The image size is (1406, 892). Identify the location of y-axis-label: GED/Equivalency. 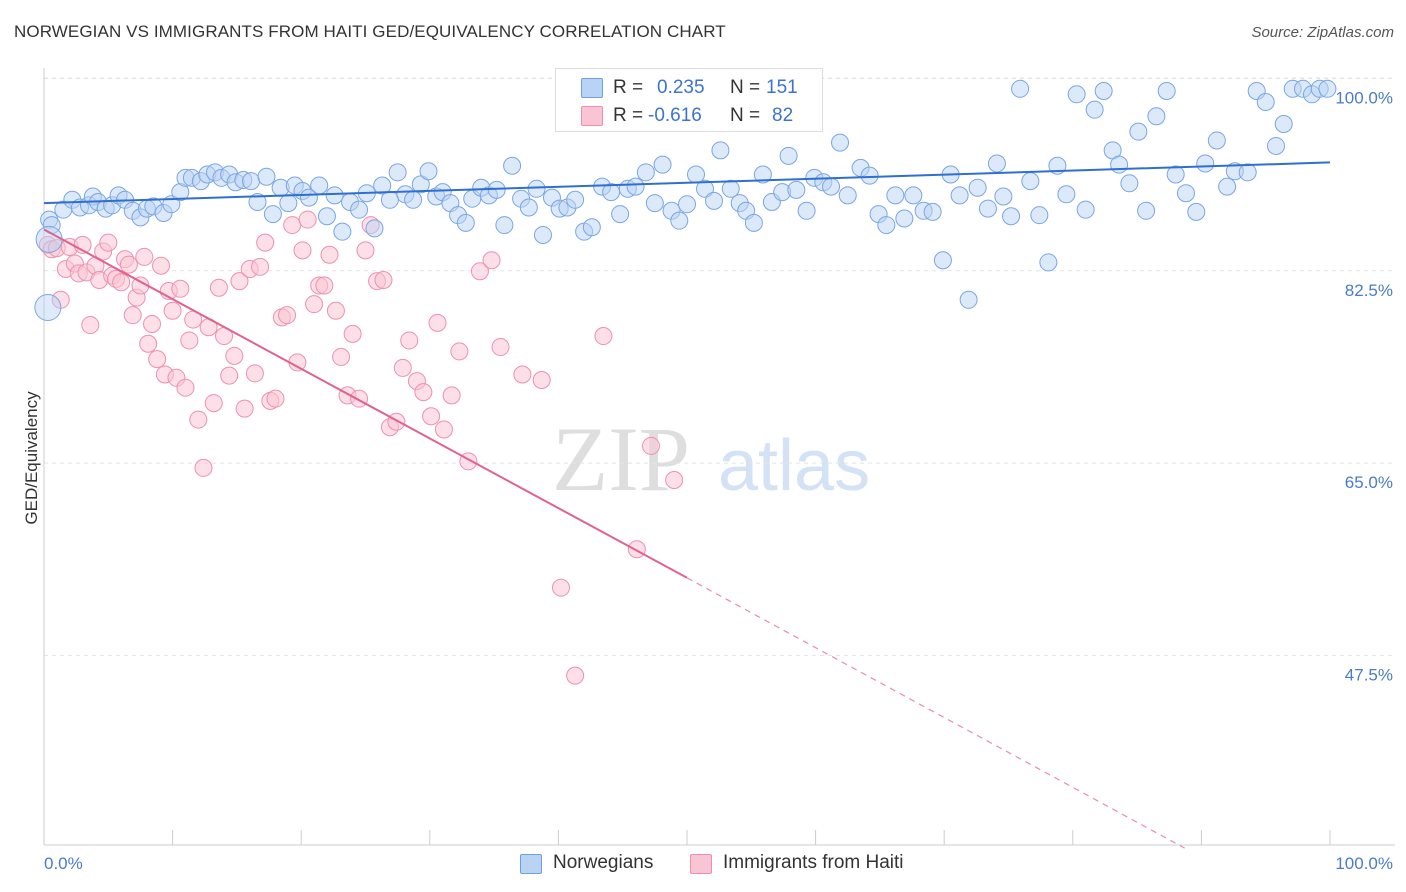
(31, 458).